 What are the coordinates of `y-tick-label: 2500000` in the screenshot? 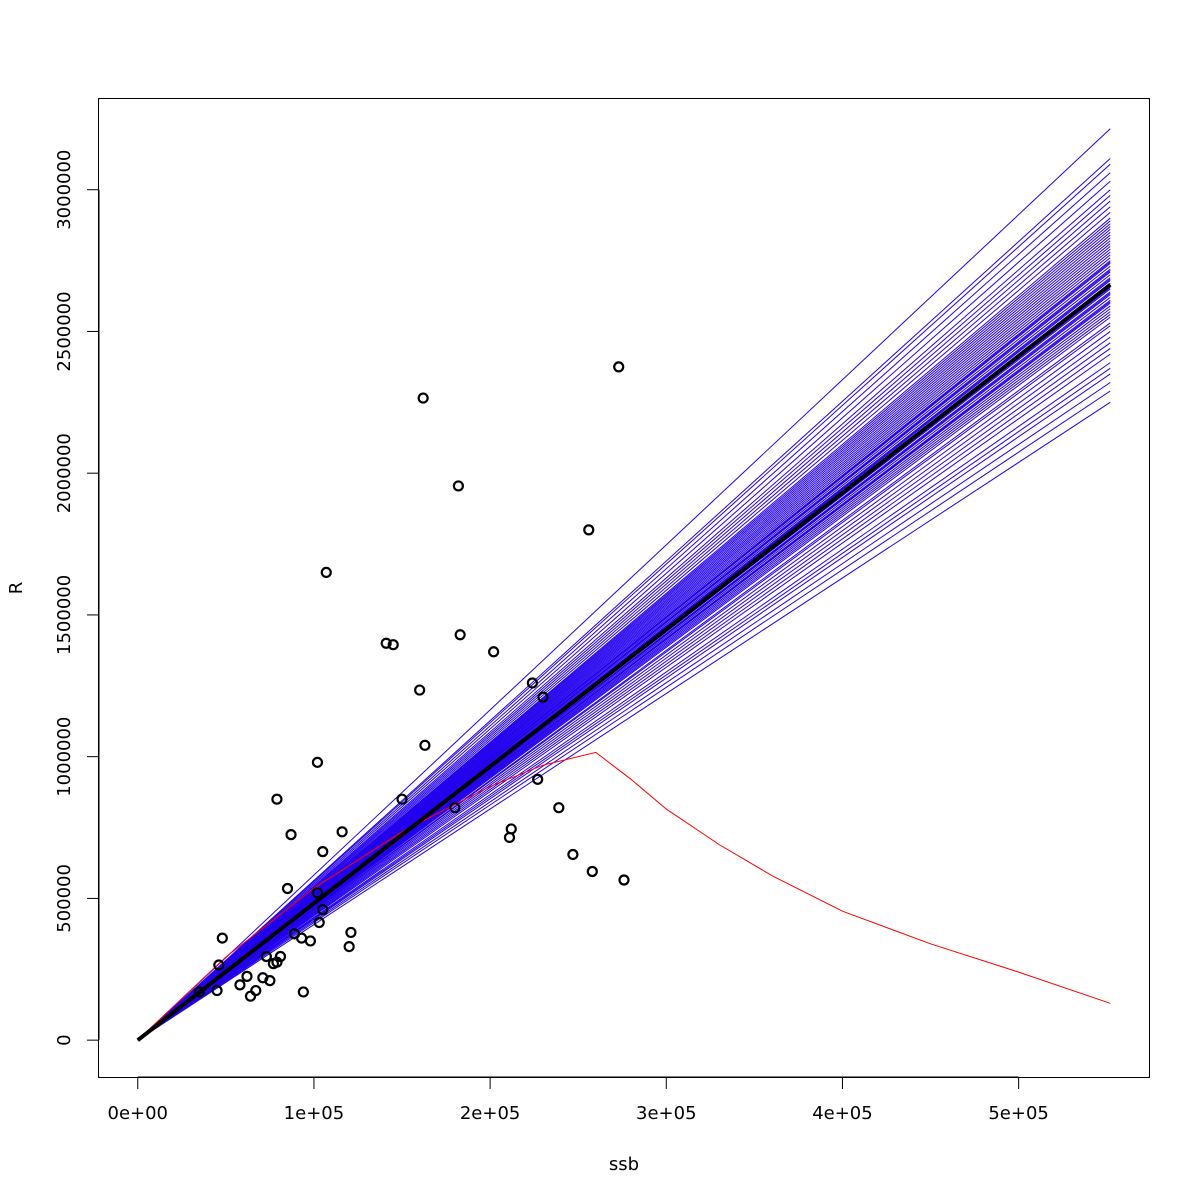 It's located at (64, 331).